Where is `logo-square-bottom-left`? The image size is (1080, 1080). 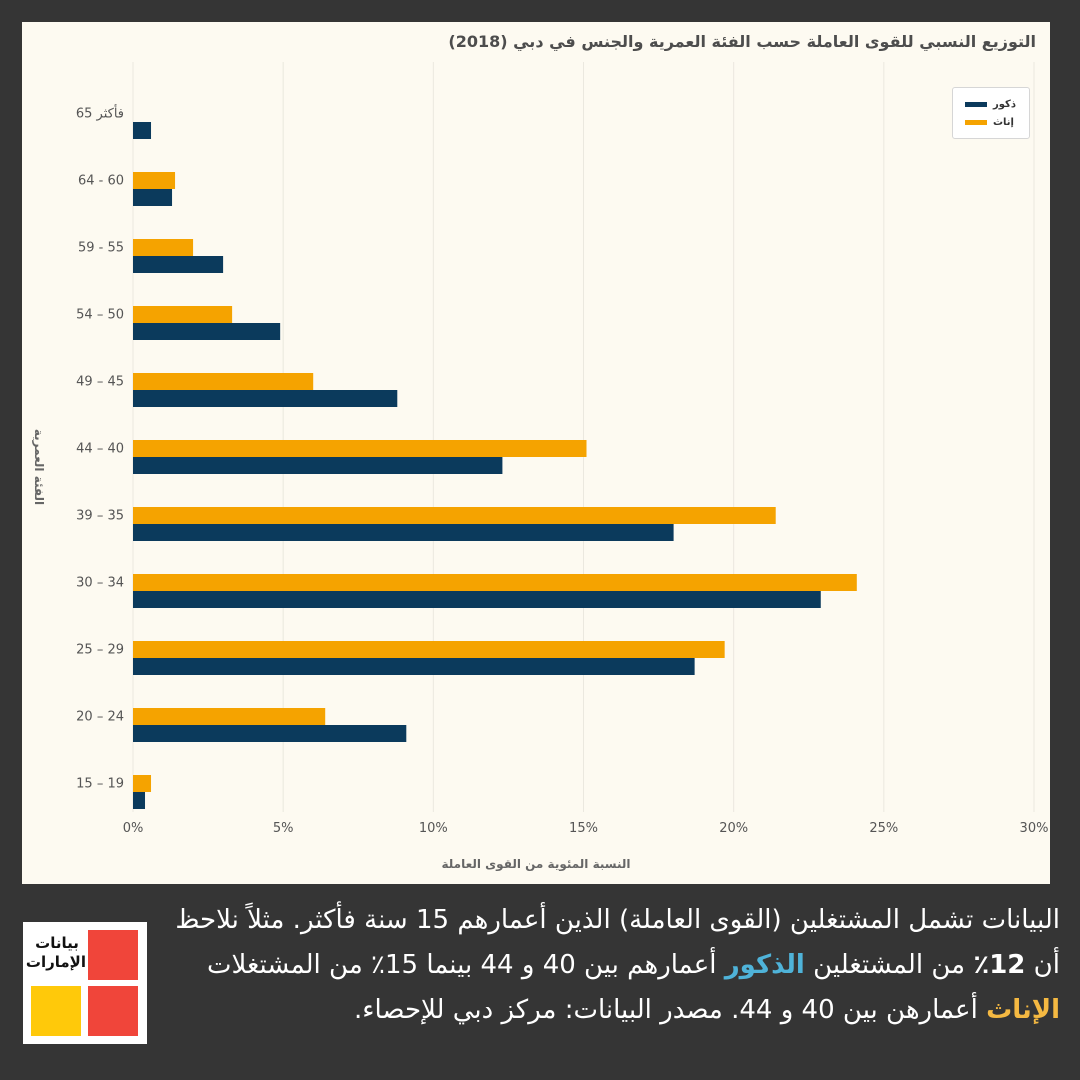 logo-square-bottom-left is located at coordinates (56, 1011).